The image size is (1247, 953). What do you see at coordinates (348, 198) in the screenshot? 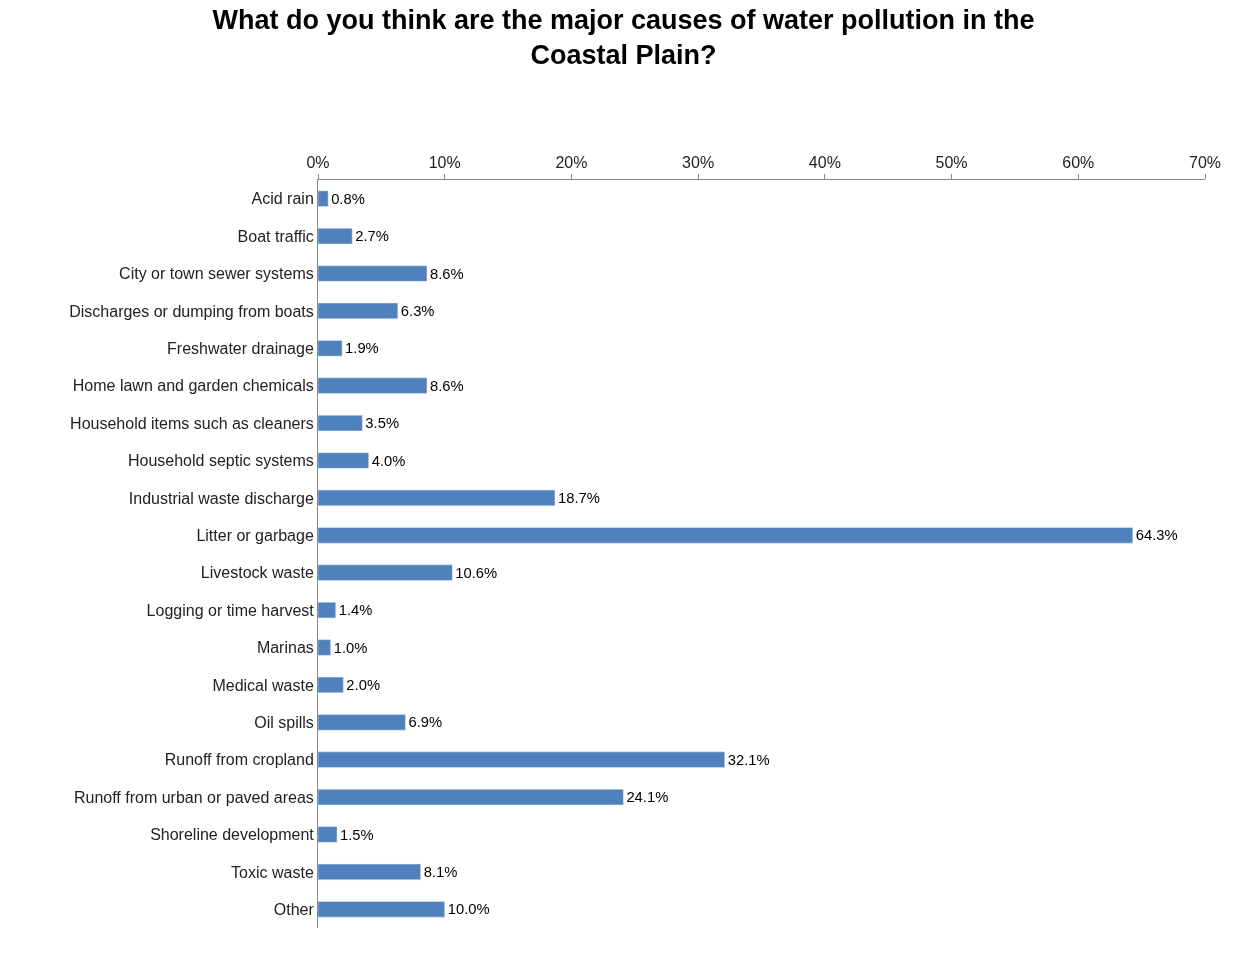
I see `data-label: 0.8%` at bounding box center [348, 198].